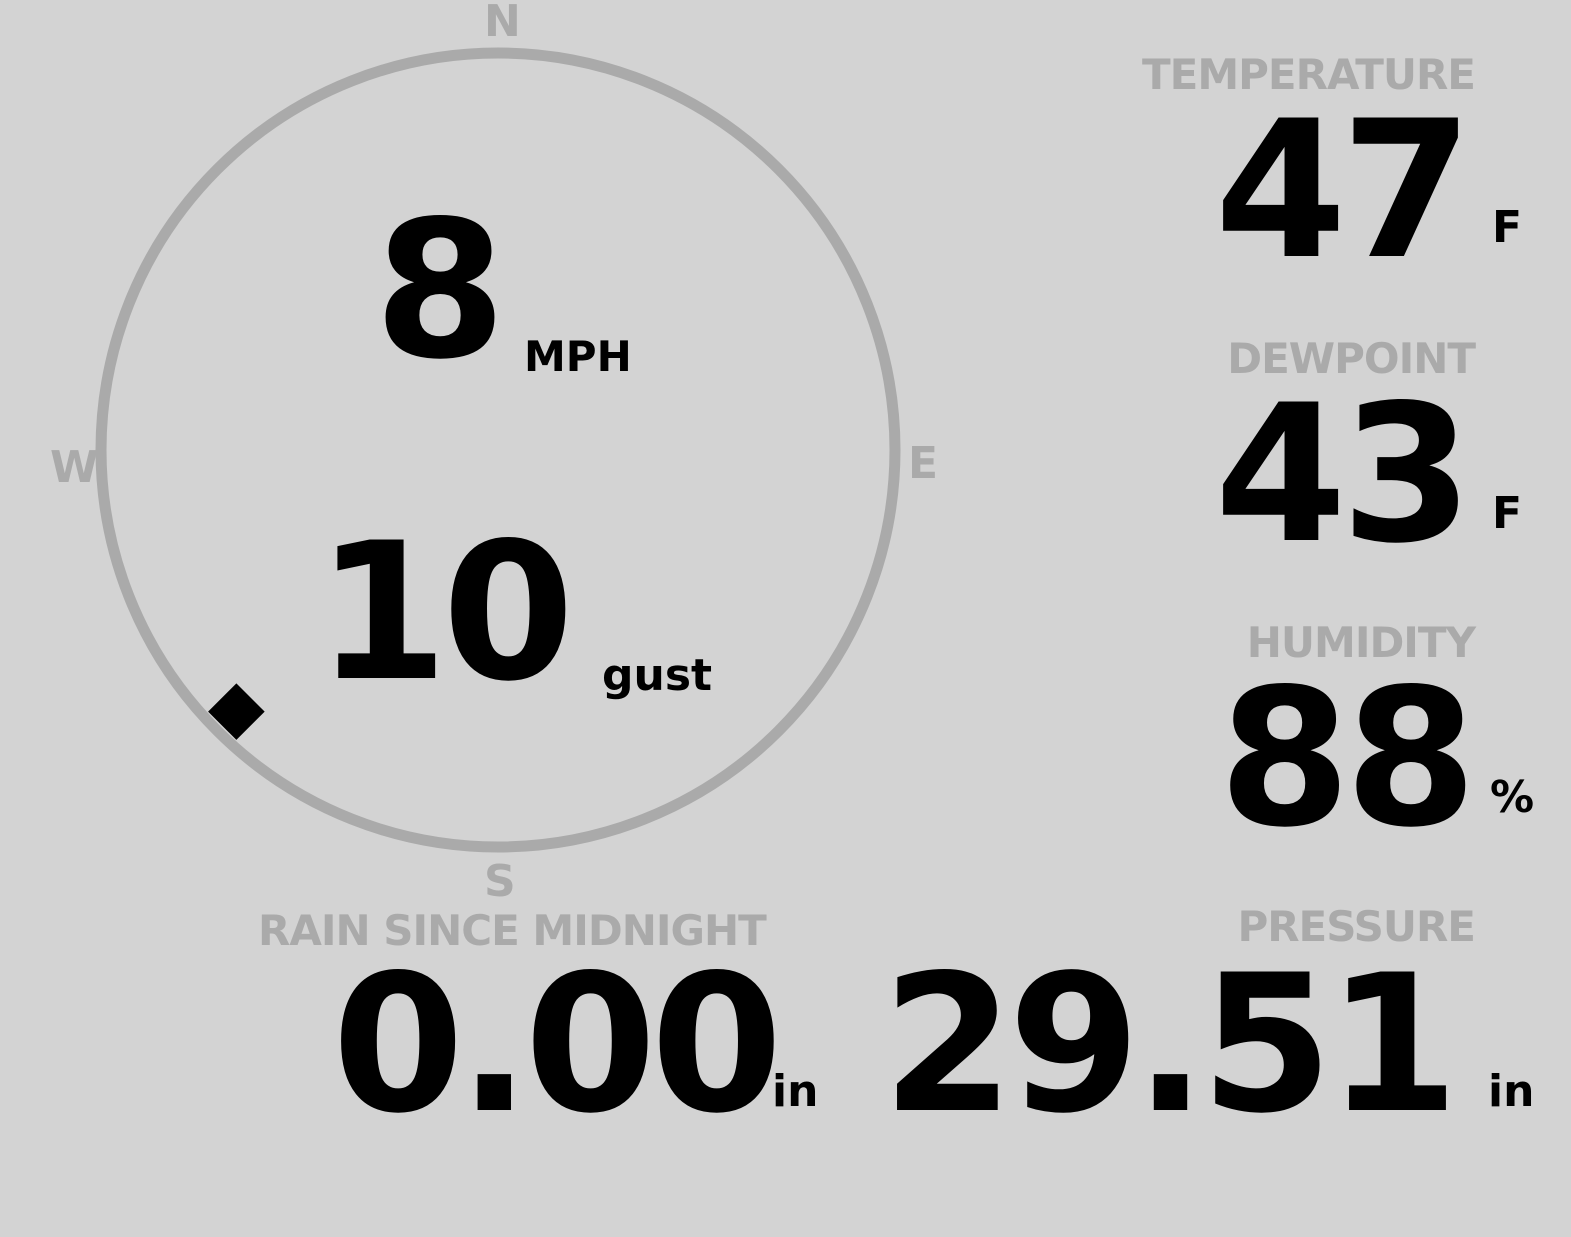 This screenshot has width=1571, height=1237. Describe the element at coordinates (557, 1044) in the screenshot. I see `rain-value: 0.00` at that location.